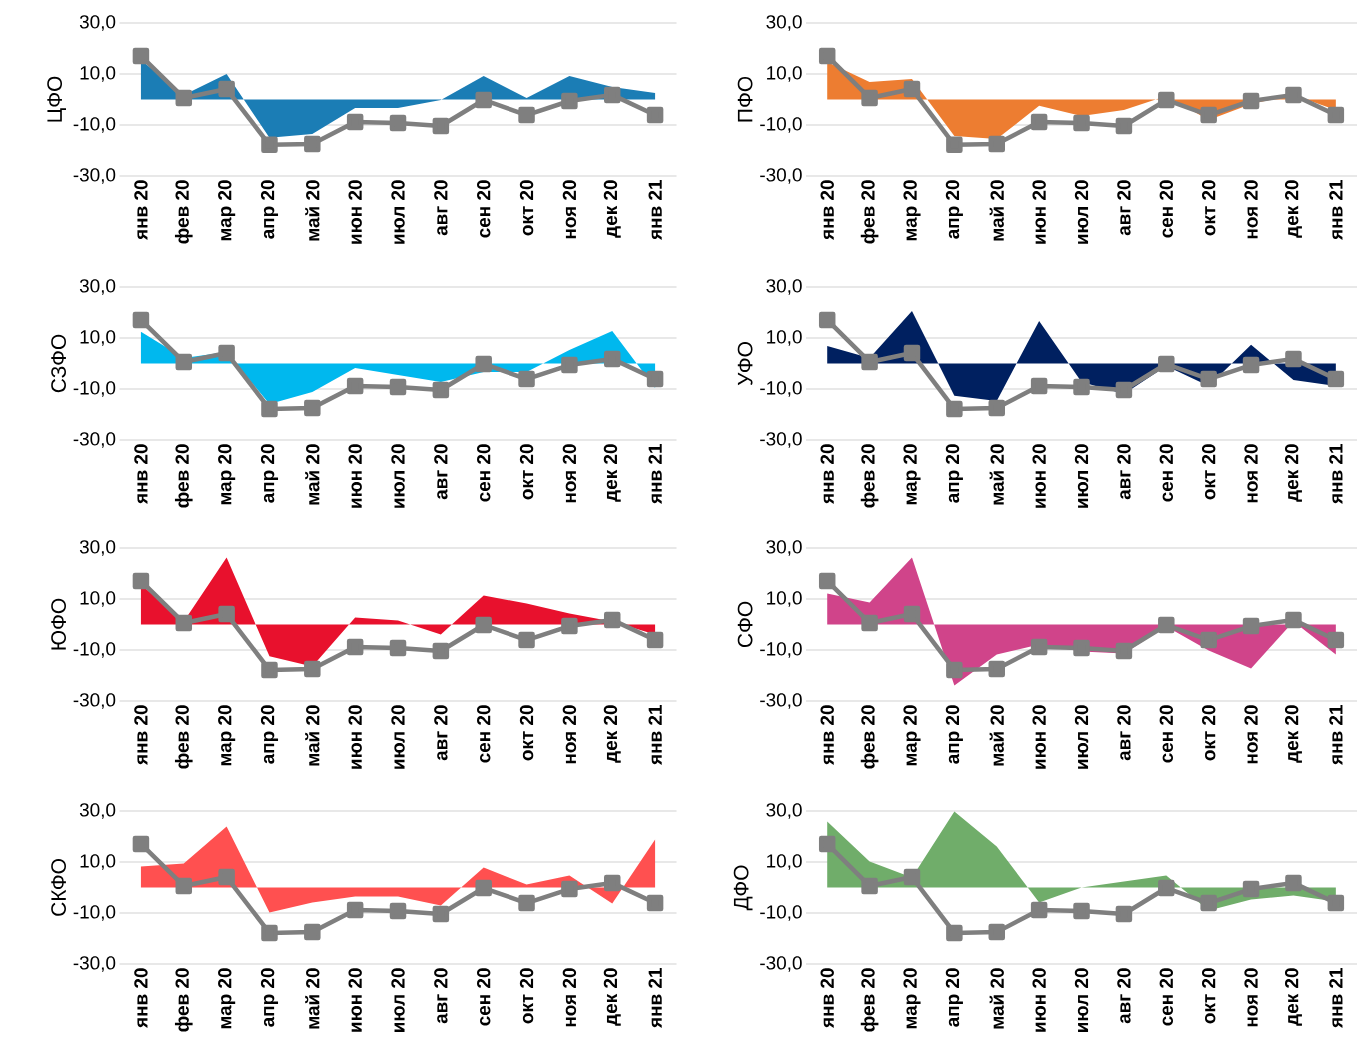 This screenshot has width=1358, height=1051. What do you see at coordinates (745, 99) in the screenshot?
I see `y-axis-title: ПФО` at bounding box center [745, 99].